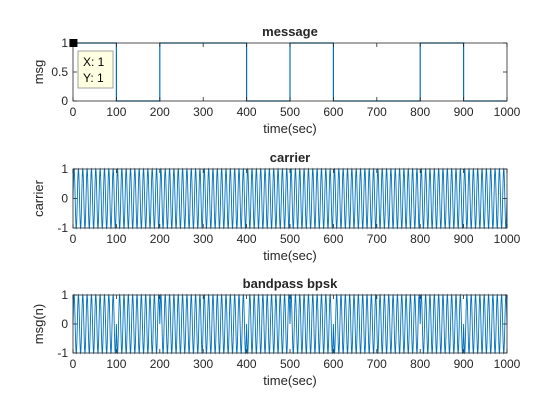  What do you see at coordinates (38, 324) in the screenshot?
I see `y-axis-label: msg(n)` at bounding box center [38, 324].